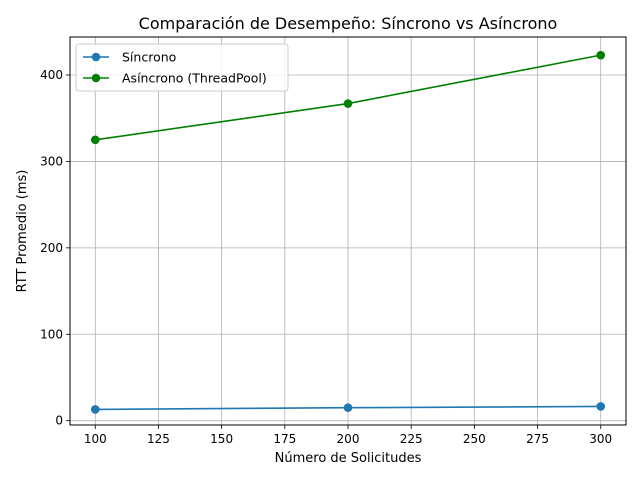  What do you see at coordinates (22, 231) in the screenshot?
I see `y-axis-label: RTT Promedio (ms)` at bounding box center [22, 231].